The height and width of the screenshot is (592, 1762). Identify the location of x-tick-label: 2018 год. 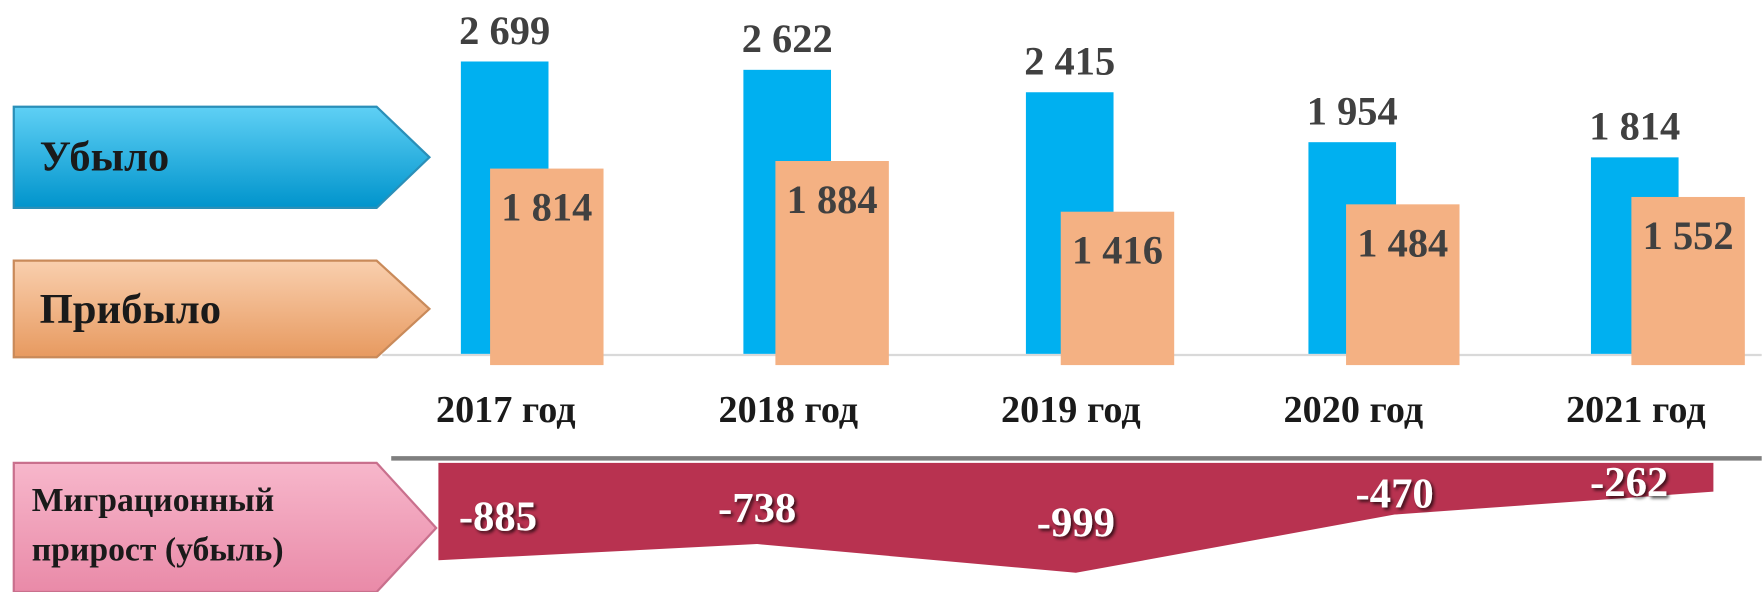
(789, 410).